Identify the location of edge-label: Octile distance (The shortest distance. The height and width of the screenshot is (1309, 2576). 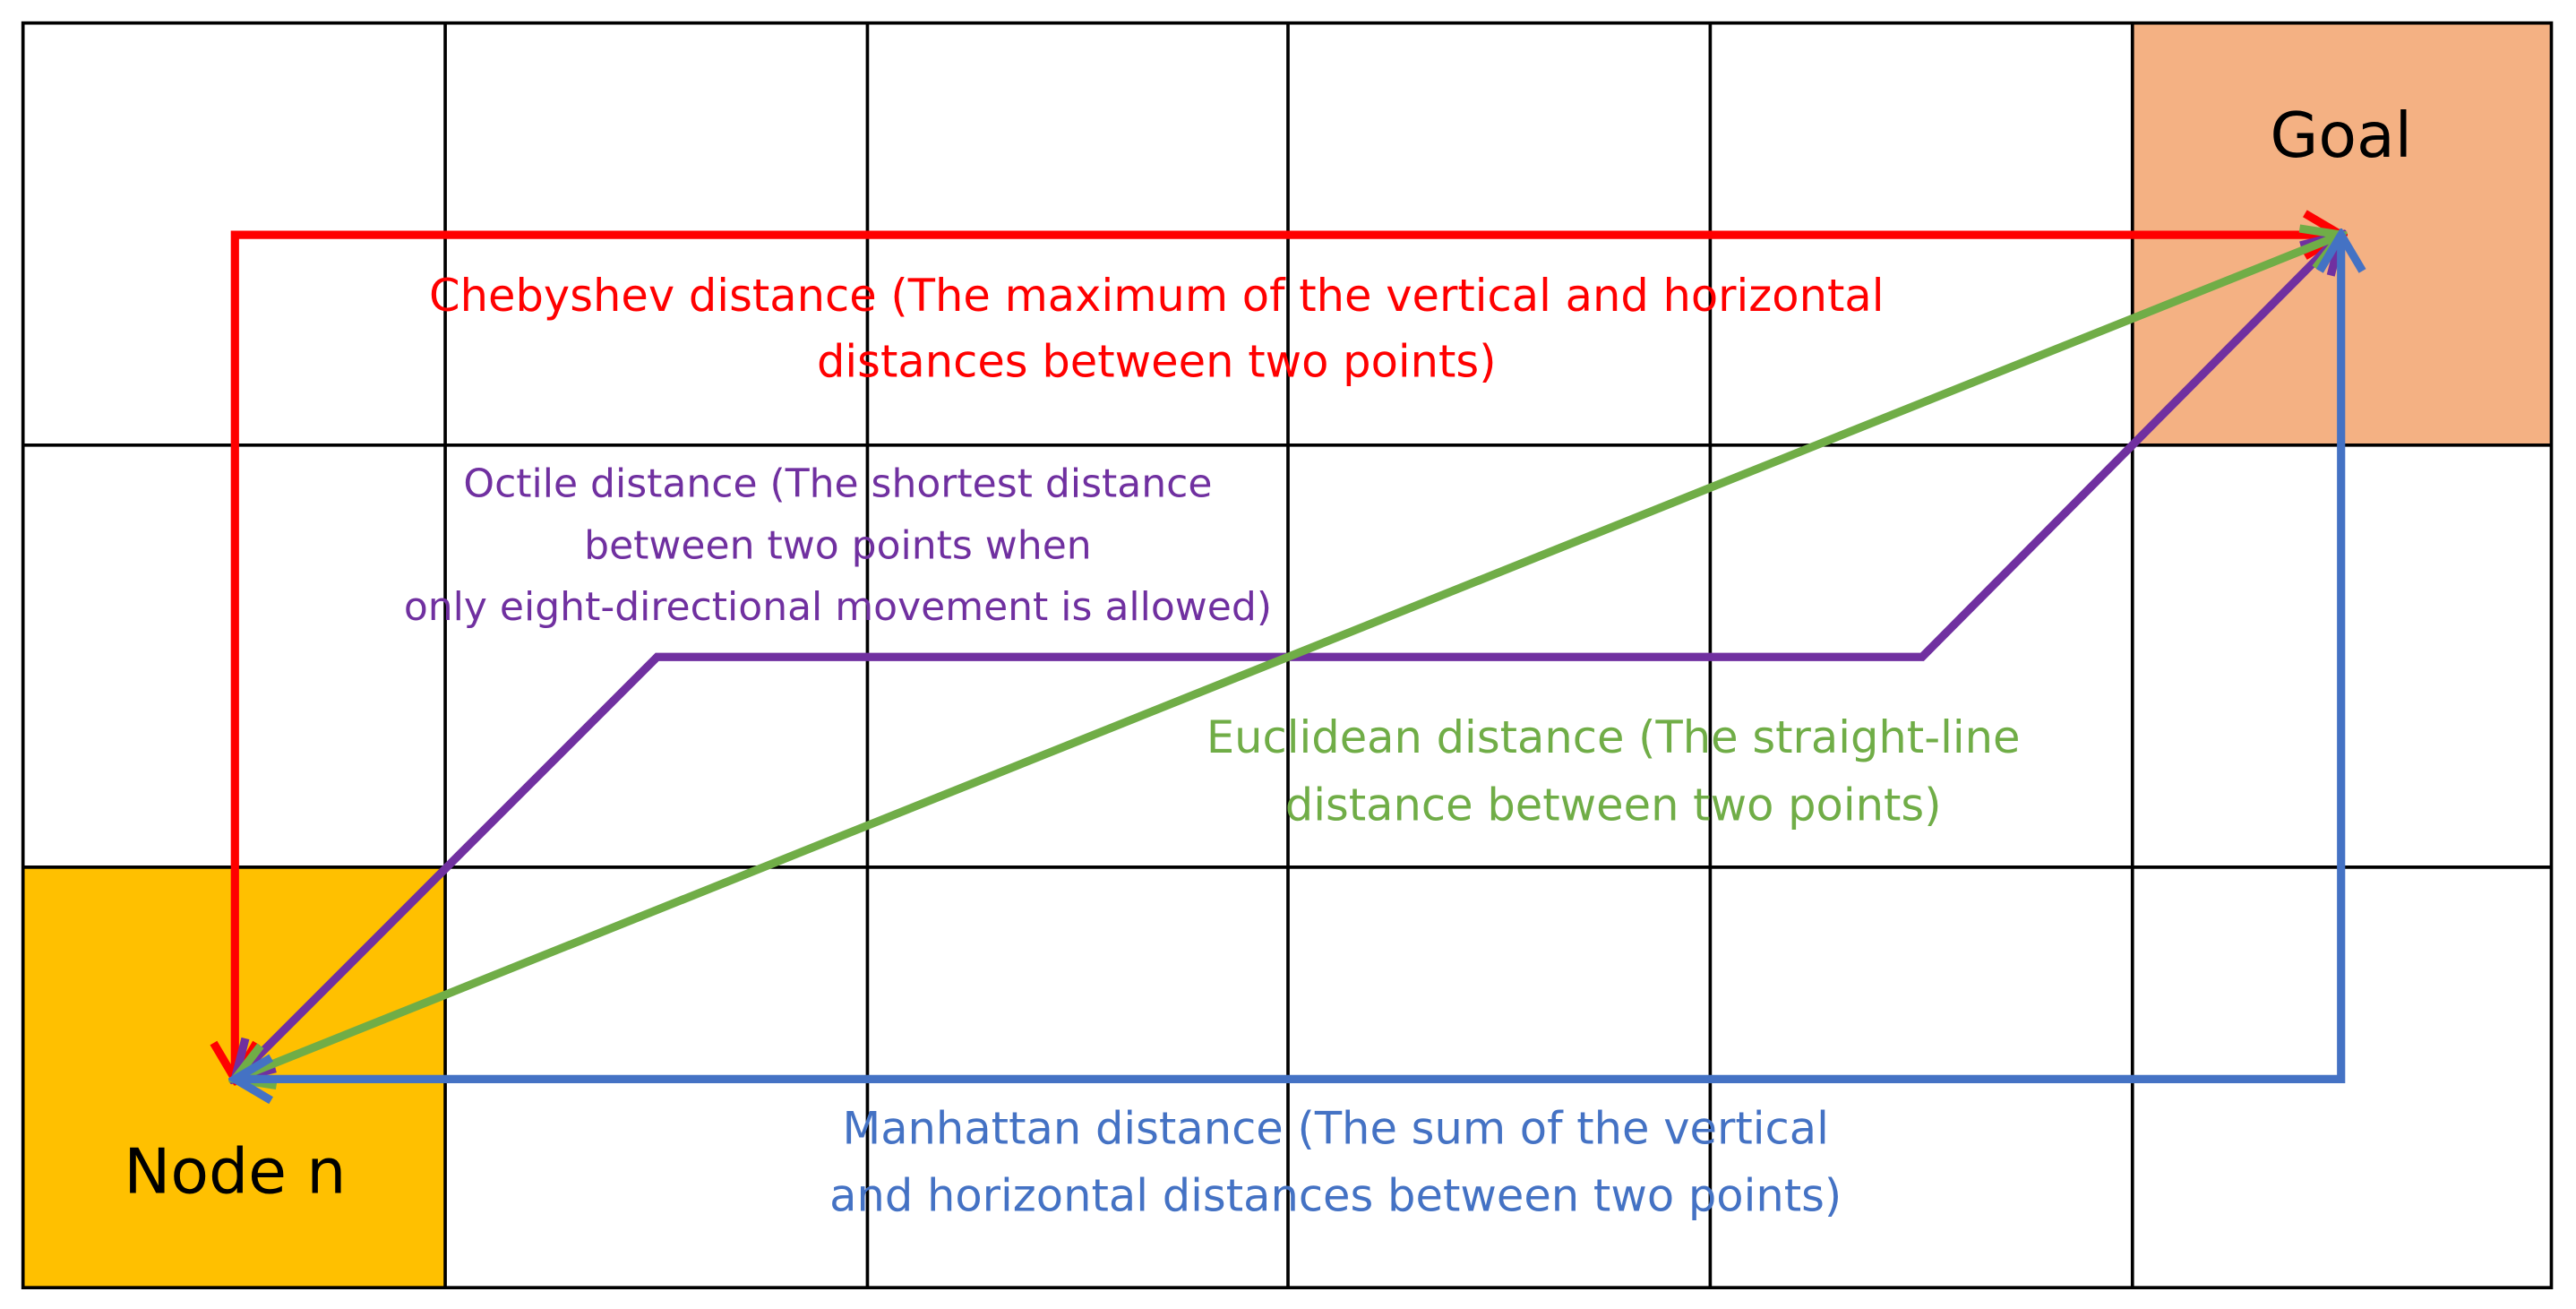
(837, 484).